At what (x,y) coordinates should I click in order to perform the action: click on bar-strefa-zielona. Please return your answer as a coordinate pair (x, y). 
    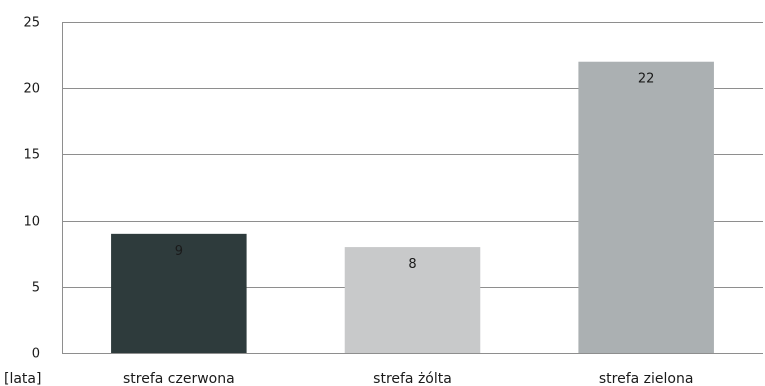
    Looking at the image, I should click on (646, 207).